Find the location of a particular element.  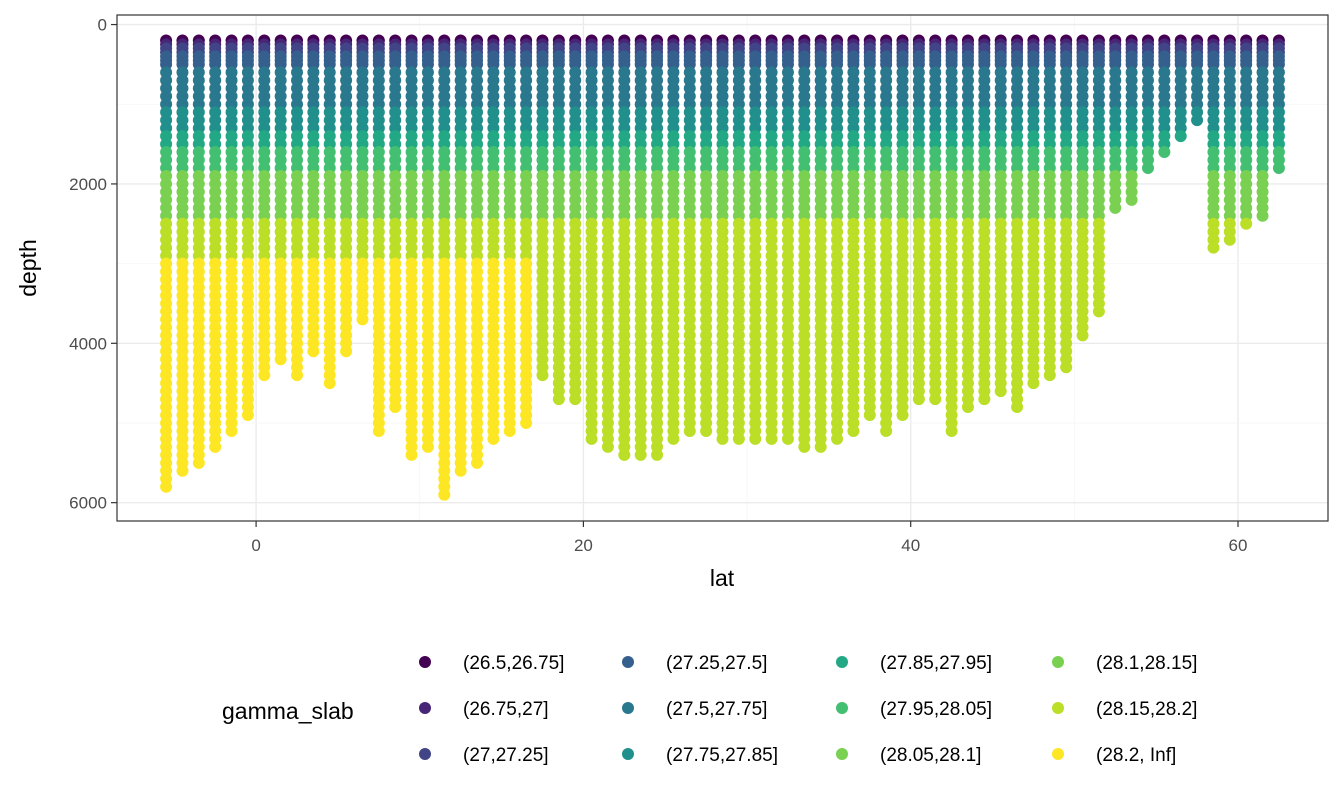

legend-label: (27.5,27.75] is located at coordinates (716, 709).